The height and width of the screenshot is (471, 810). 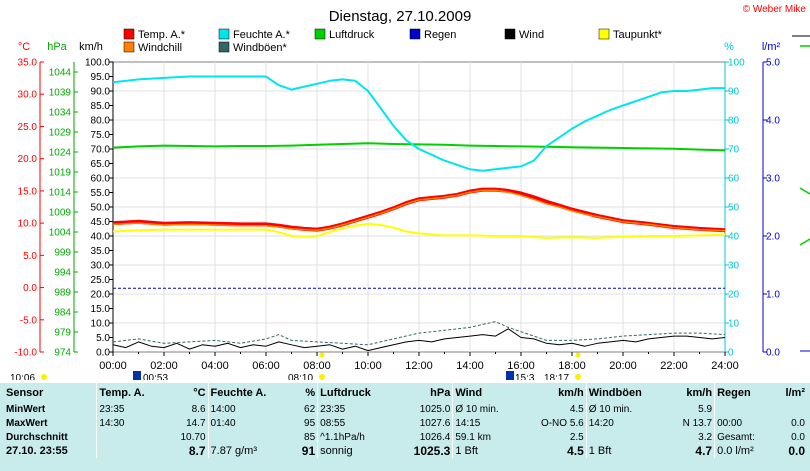 What do you see at coordinates (744, 451) in the screenshot?
I see `stats-cell: 0.0 l/m²` at bounding box center [744, 451].